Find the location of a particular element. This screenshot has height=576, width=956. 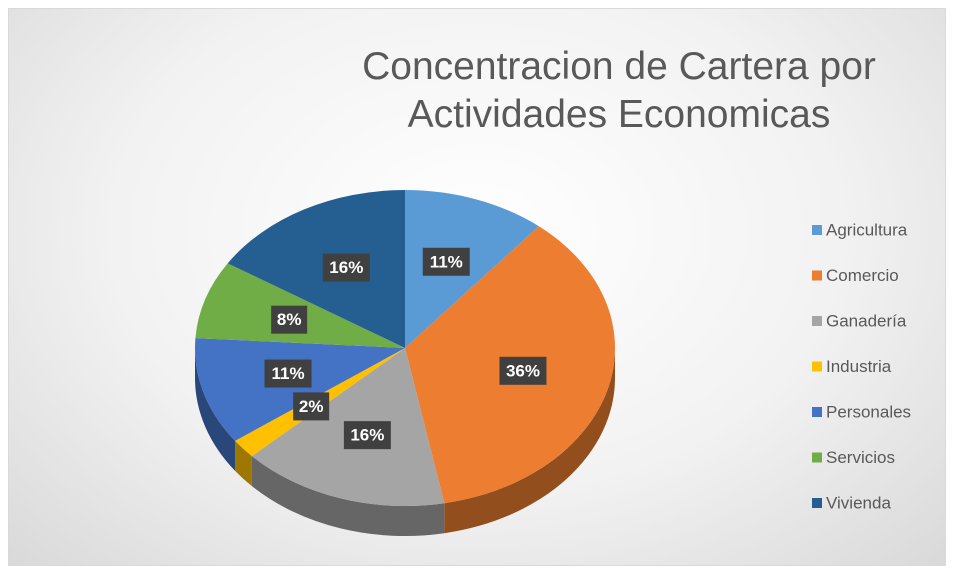

legend-label: Ganadería is located at coordinates (866, 320).